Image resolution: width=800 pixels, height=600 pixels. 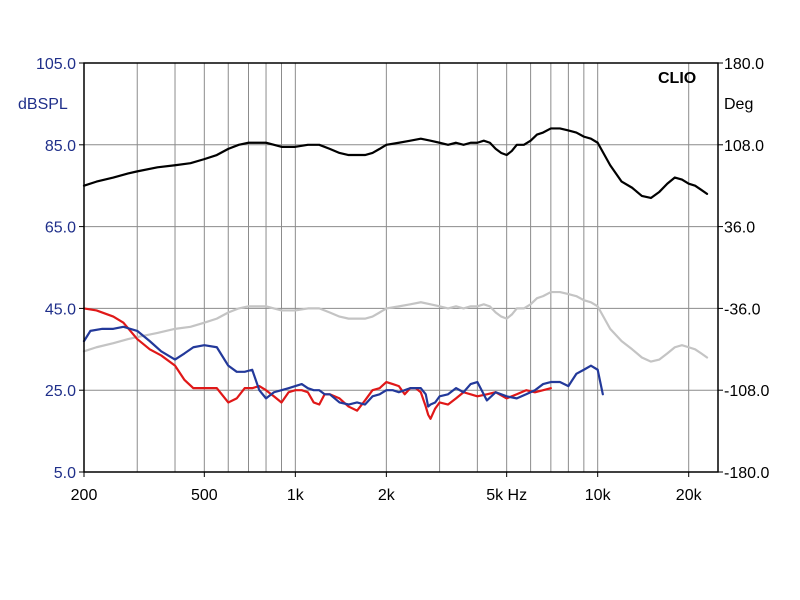 I want to click on x-tick-label: 1k, so click(x=296, y=495).